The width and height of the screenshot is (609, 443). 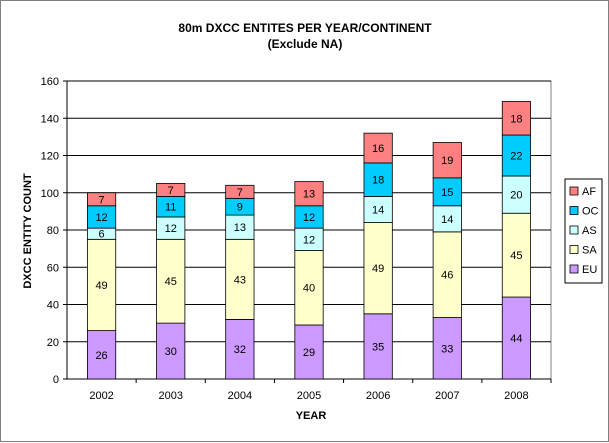 What do you see at coordinates (305, 44) in the screenshot?
I see `chart-subtitle: (Exclude NA)` at bounding box center [305, 44].